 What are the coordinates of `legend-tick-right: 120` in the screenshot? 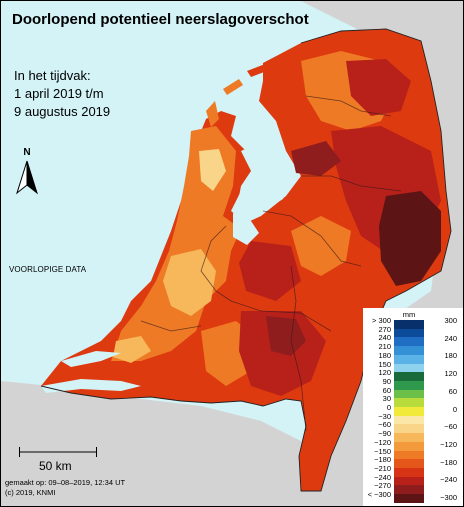 It's located at (450, 374).